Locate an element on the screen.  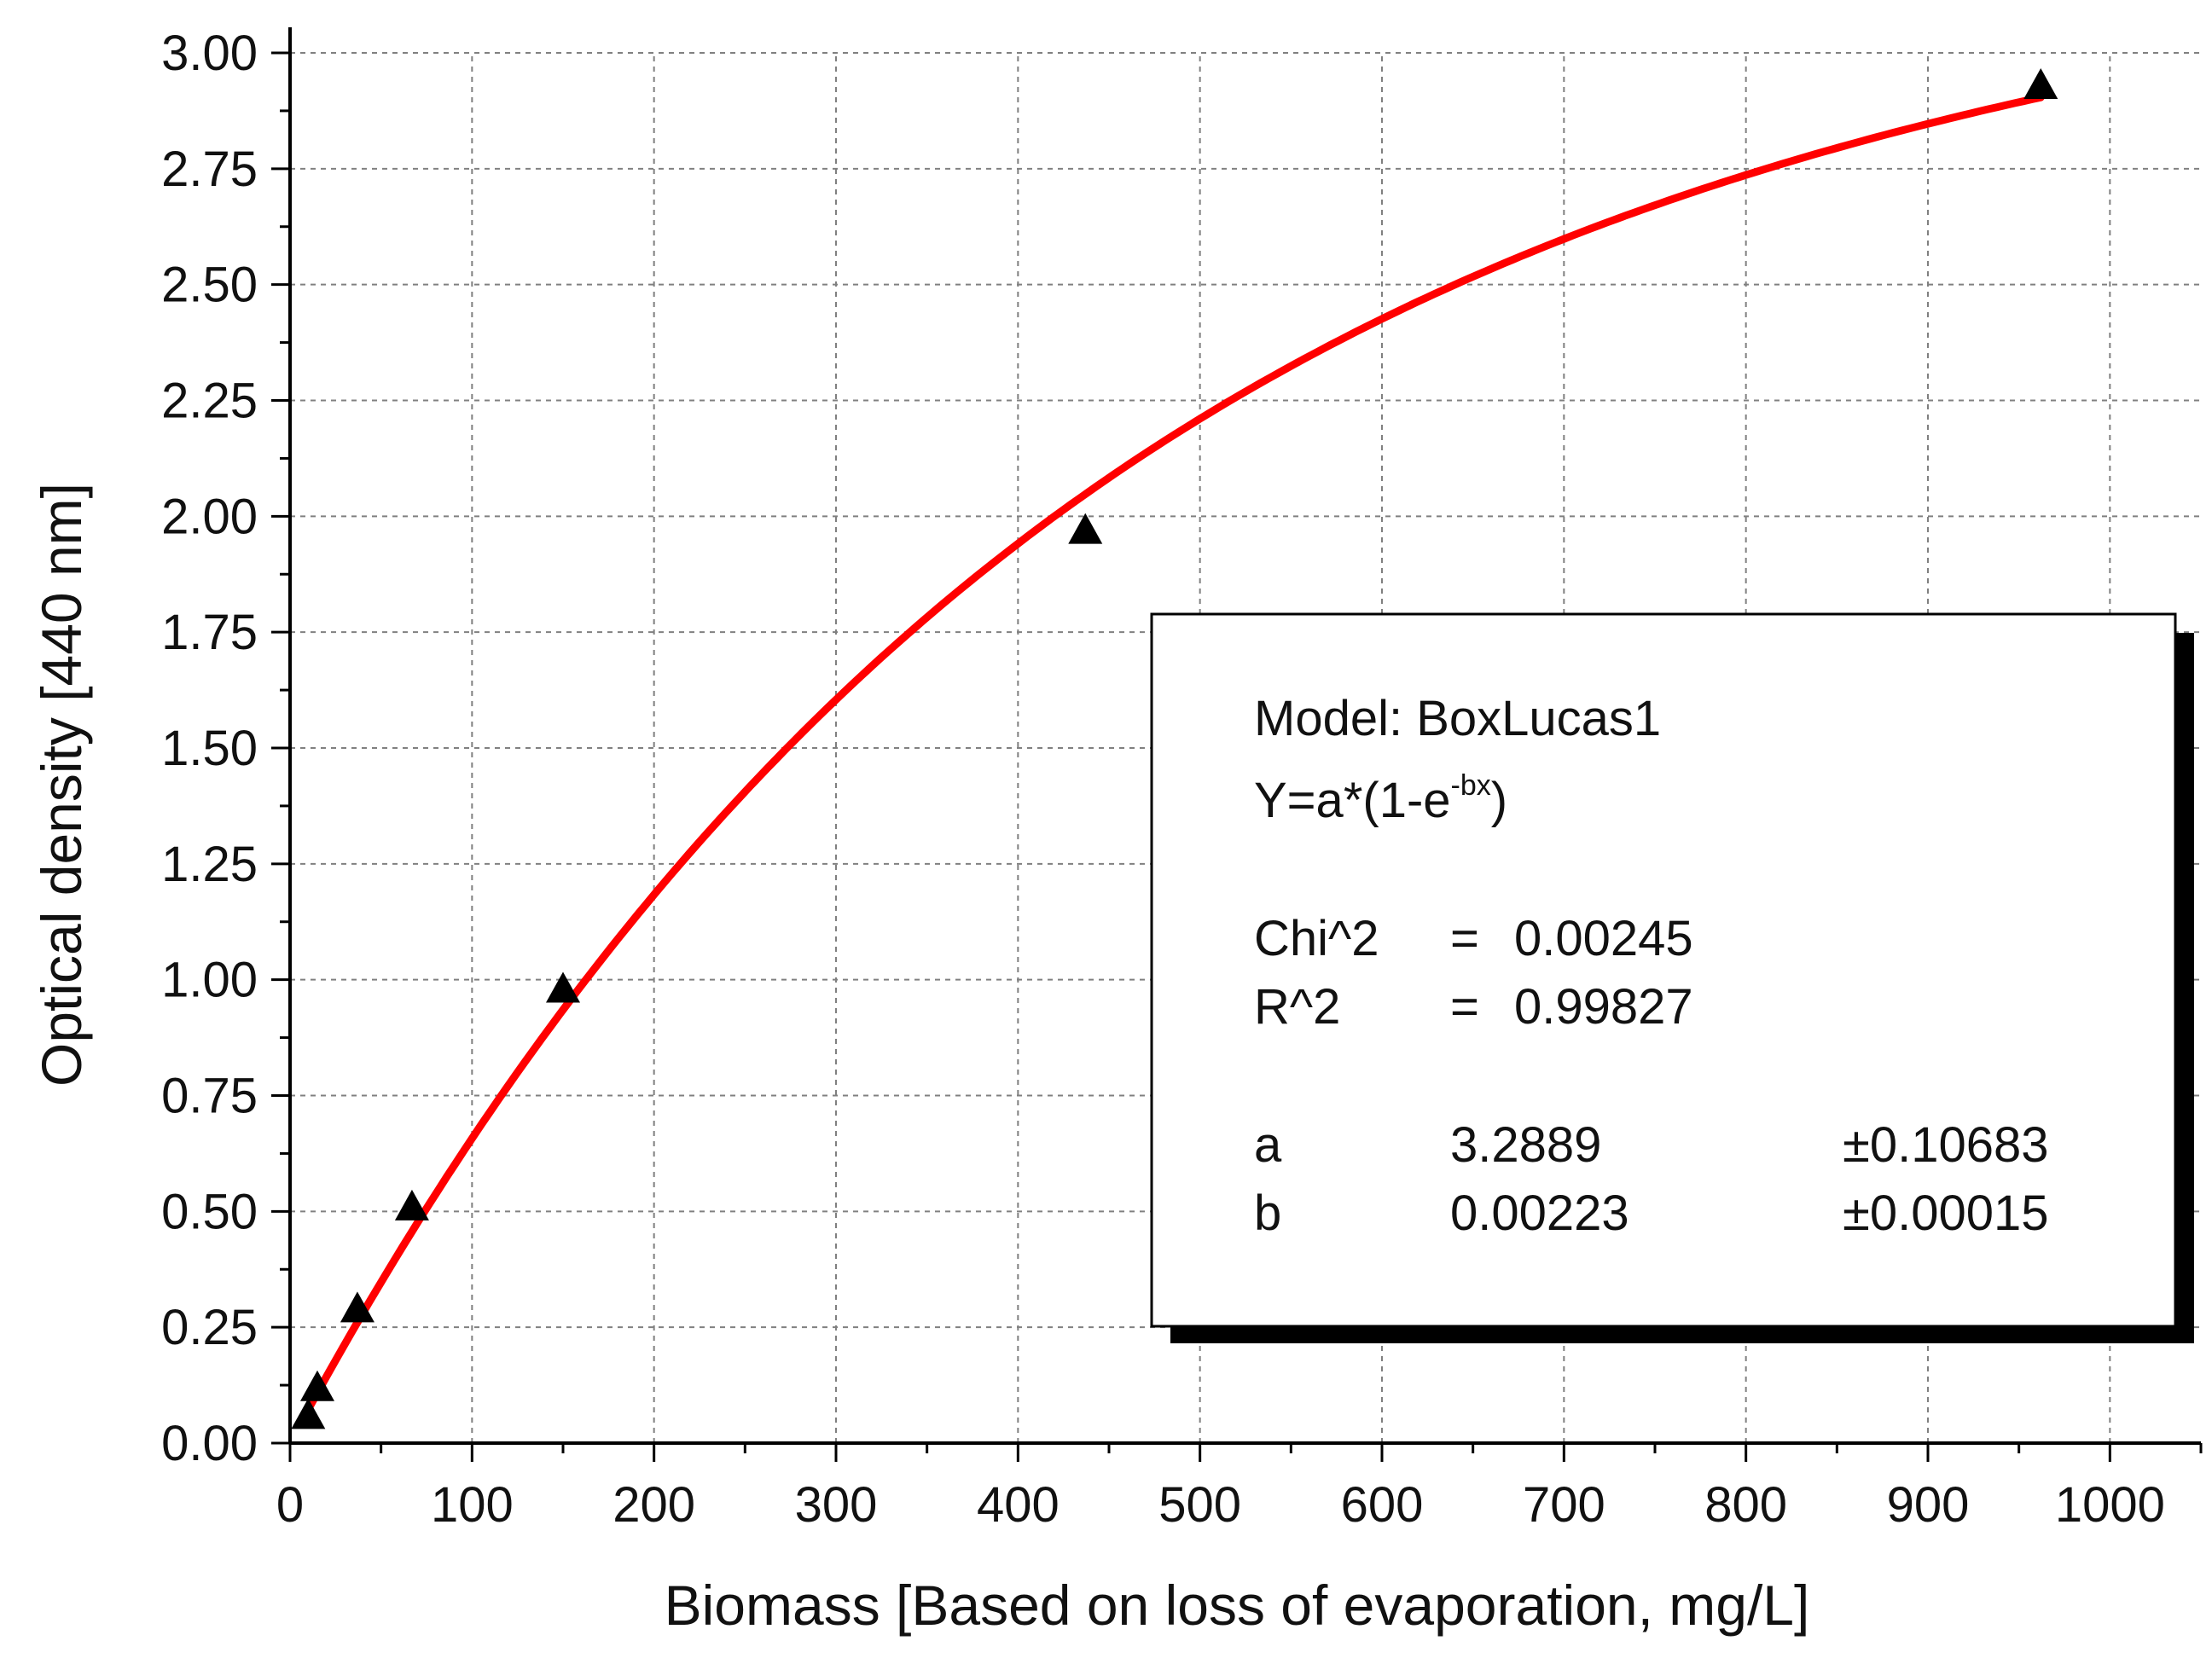
y-tick-label: 0.00 is located at coordinates (209, 1443).